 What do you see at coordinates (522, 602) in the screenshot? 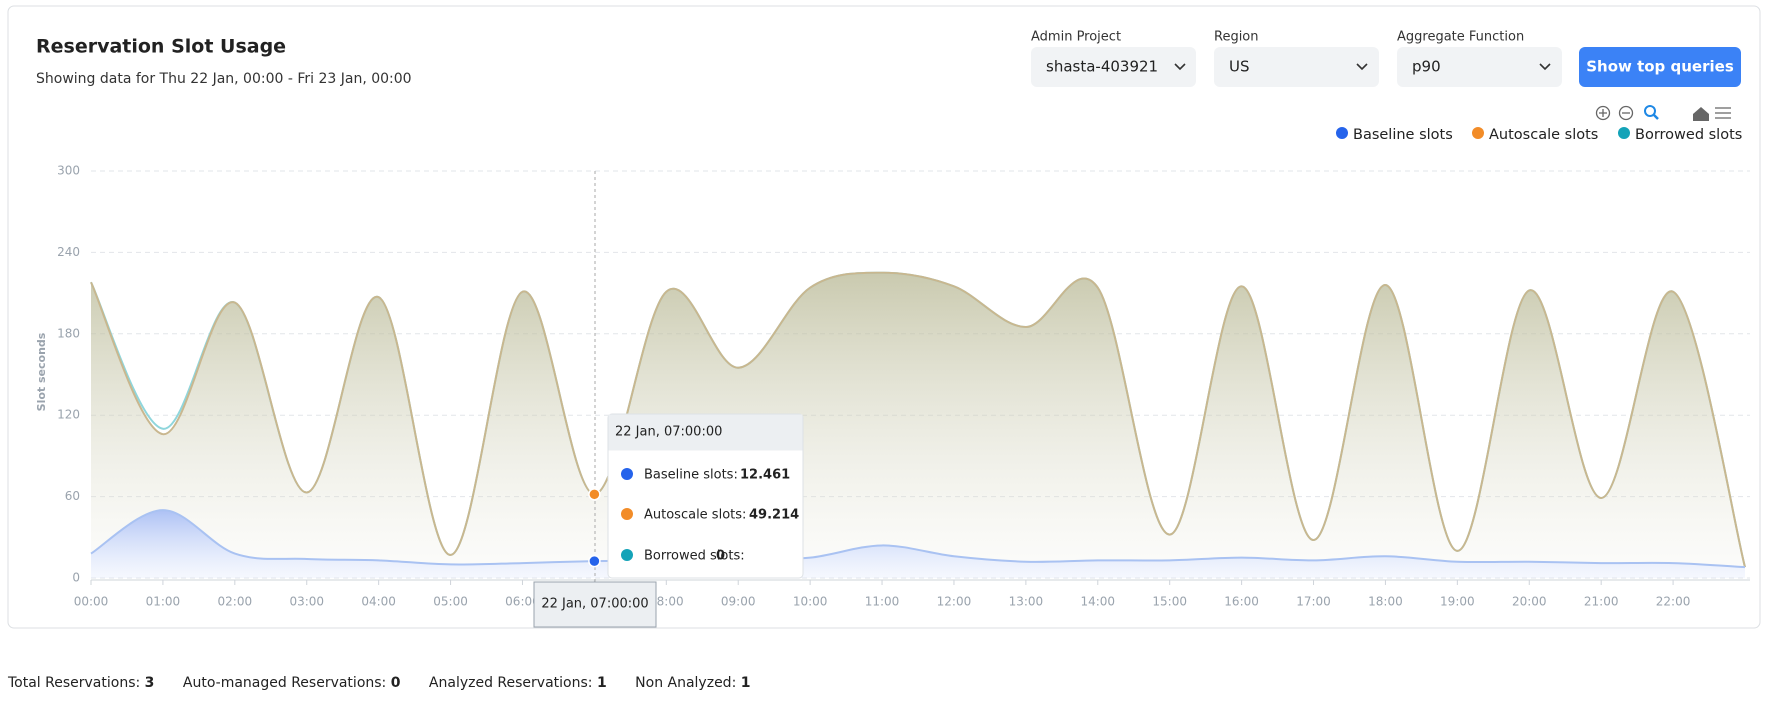
I see `x-tick-label: 06:00` at bounding box center [522, 602].